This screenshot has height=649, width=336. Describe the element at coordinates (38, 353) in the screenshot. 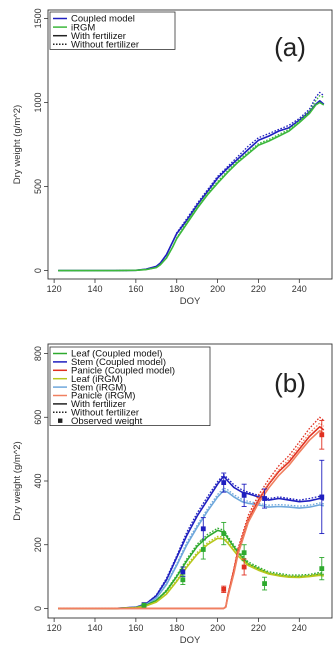

I see `y-tick-label: 800` at that location.